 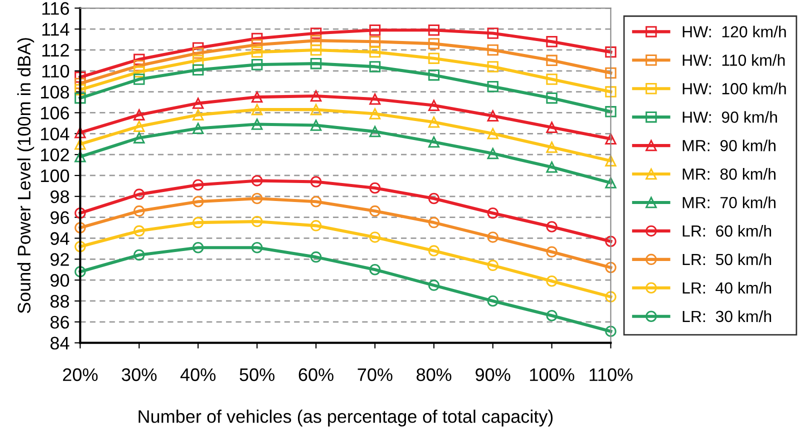 I want to click on y-tick-label: 96, so click(x=59, y=217).